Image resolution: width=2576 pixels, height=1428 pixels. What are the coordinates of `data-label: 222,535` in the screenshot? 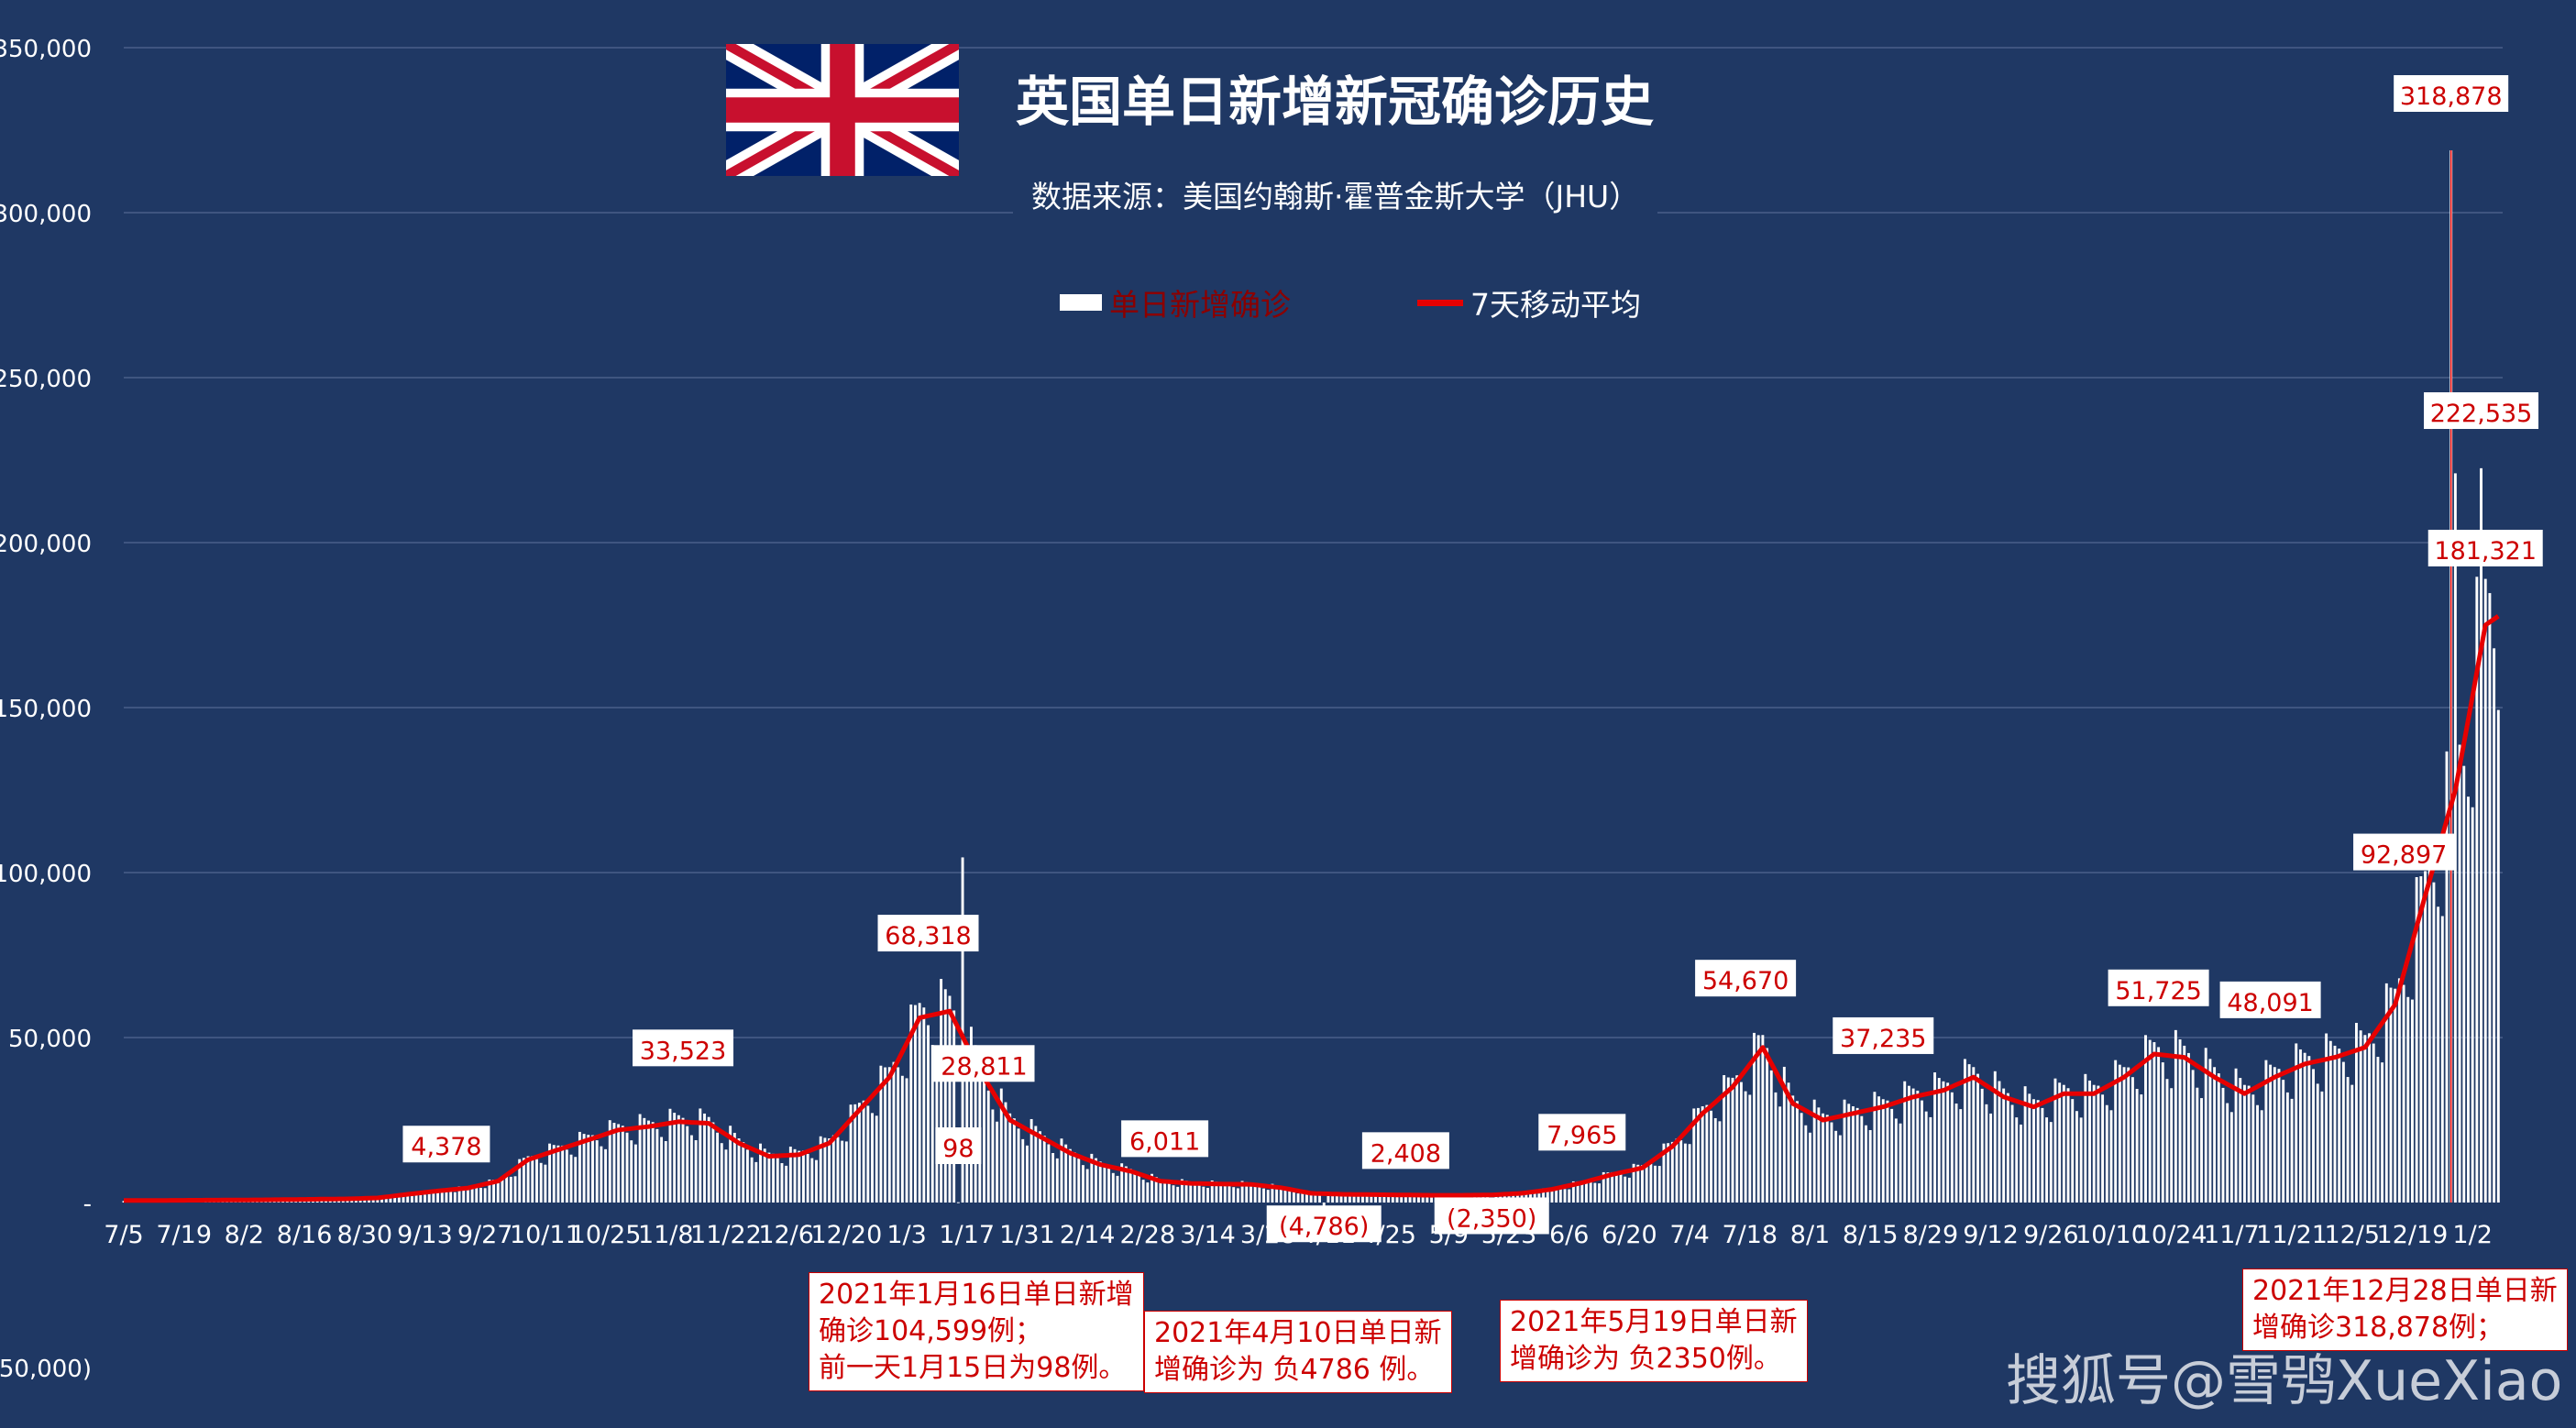 It's located at (2481, 414).